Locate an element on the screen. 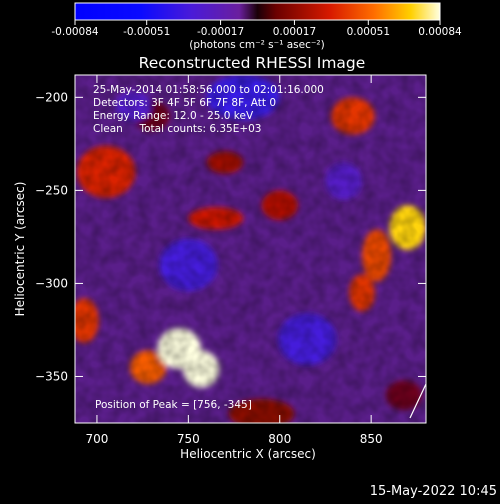 The height and width of the screenshot is (504, 500). x-tick-label: 750 is located at coordinates (188, 439).